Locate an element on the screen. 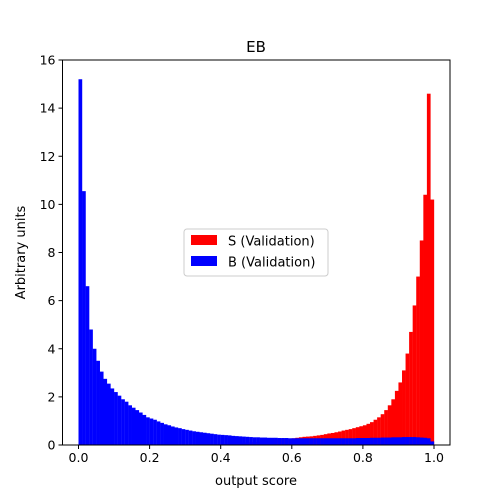 This screenshot has width=500, height=500. legend-frame is located at coordinates (256, 252).